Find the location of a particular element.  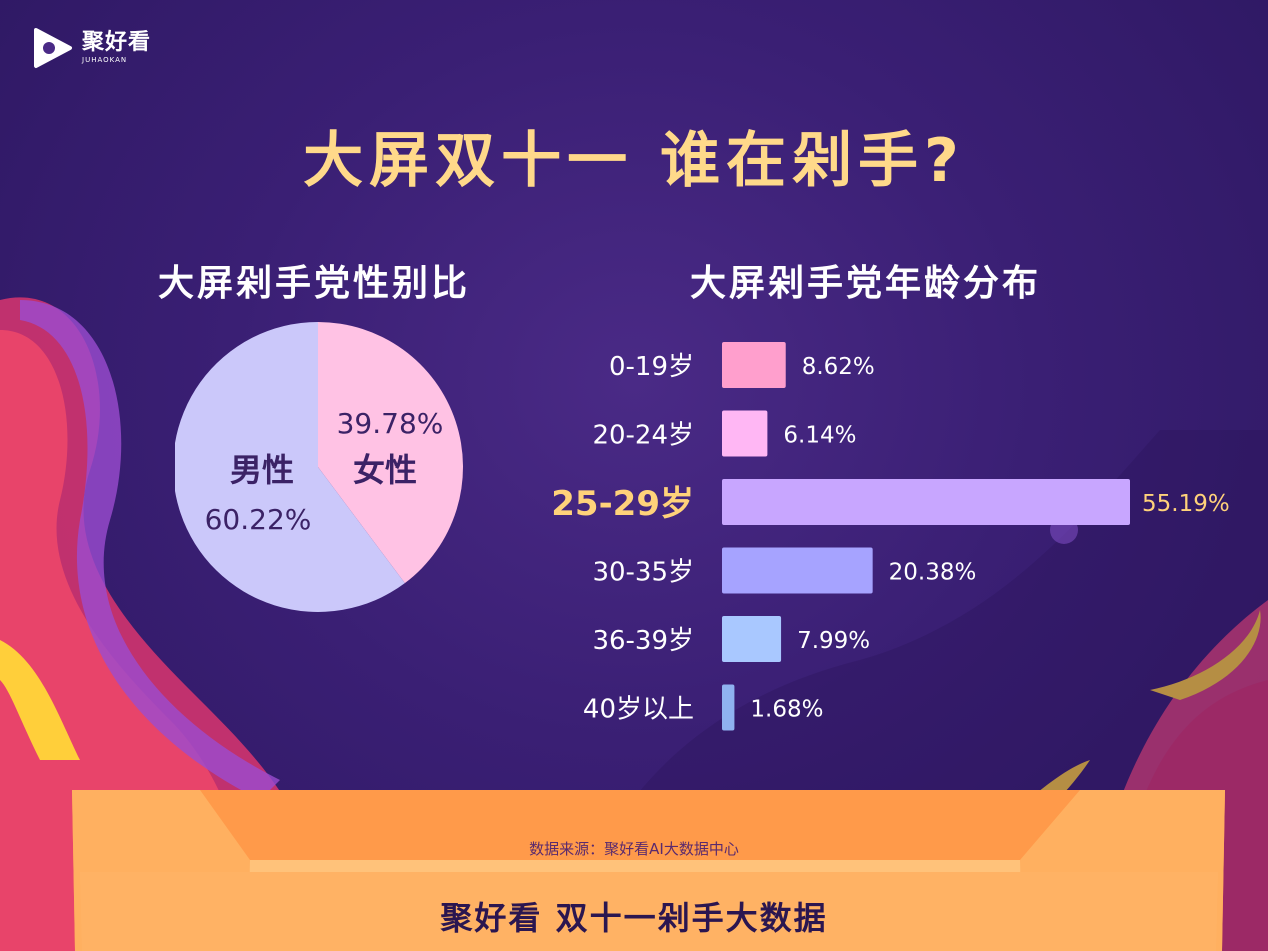

pie-slice-female is located at coordinates (390, 453).